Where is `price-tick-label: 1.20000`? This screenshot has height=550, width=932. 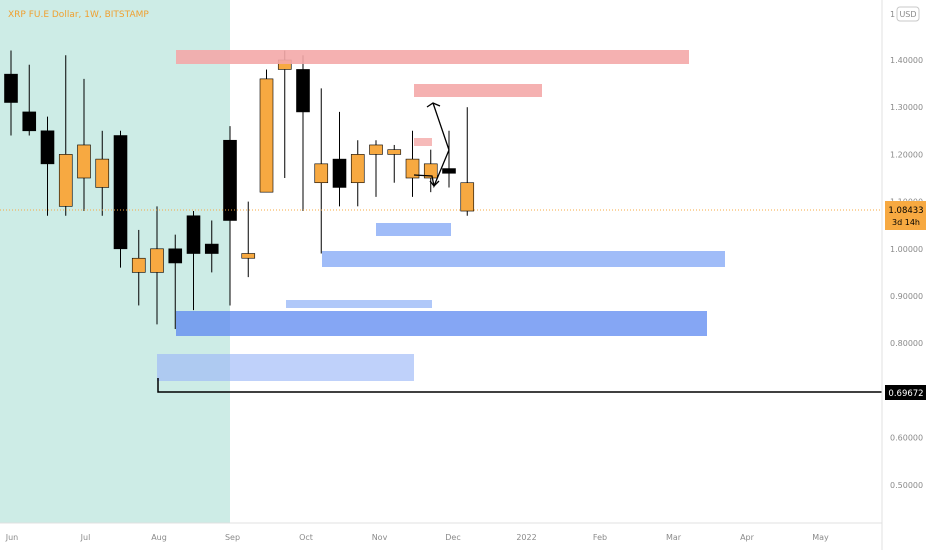
price-tick-label: 1.20000 is located at coordinates (906, 154).